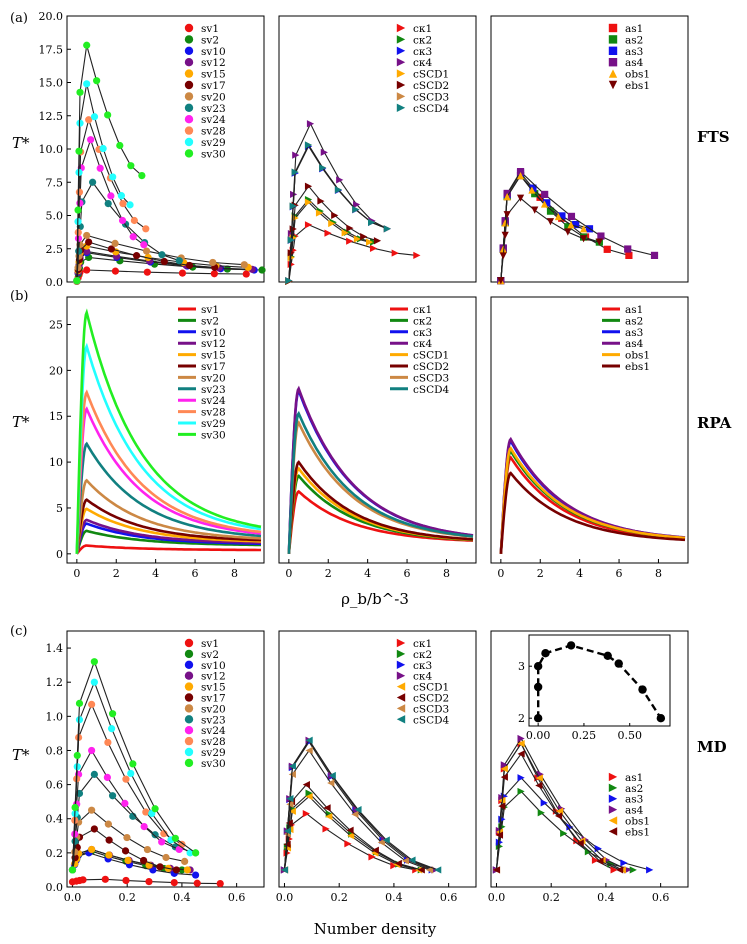  Describe the element at coordinates (550, 239) in the screenshot. I see `curve-ebs1` at that location.